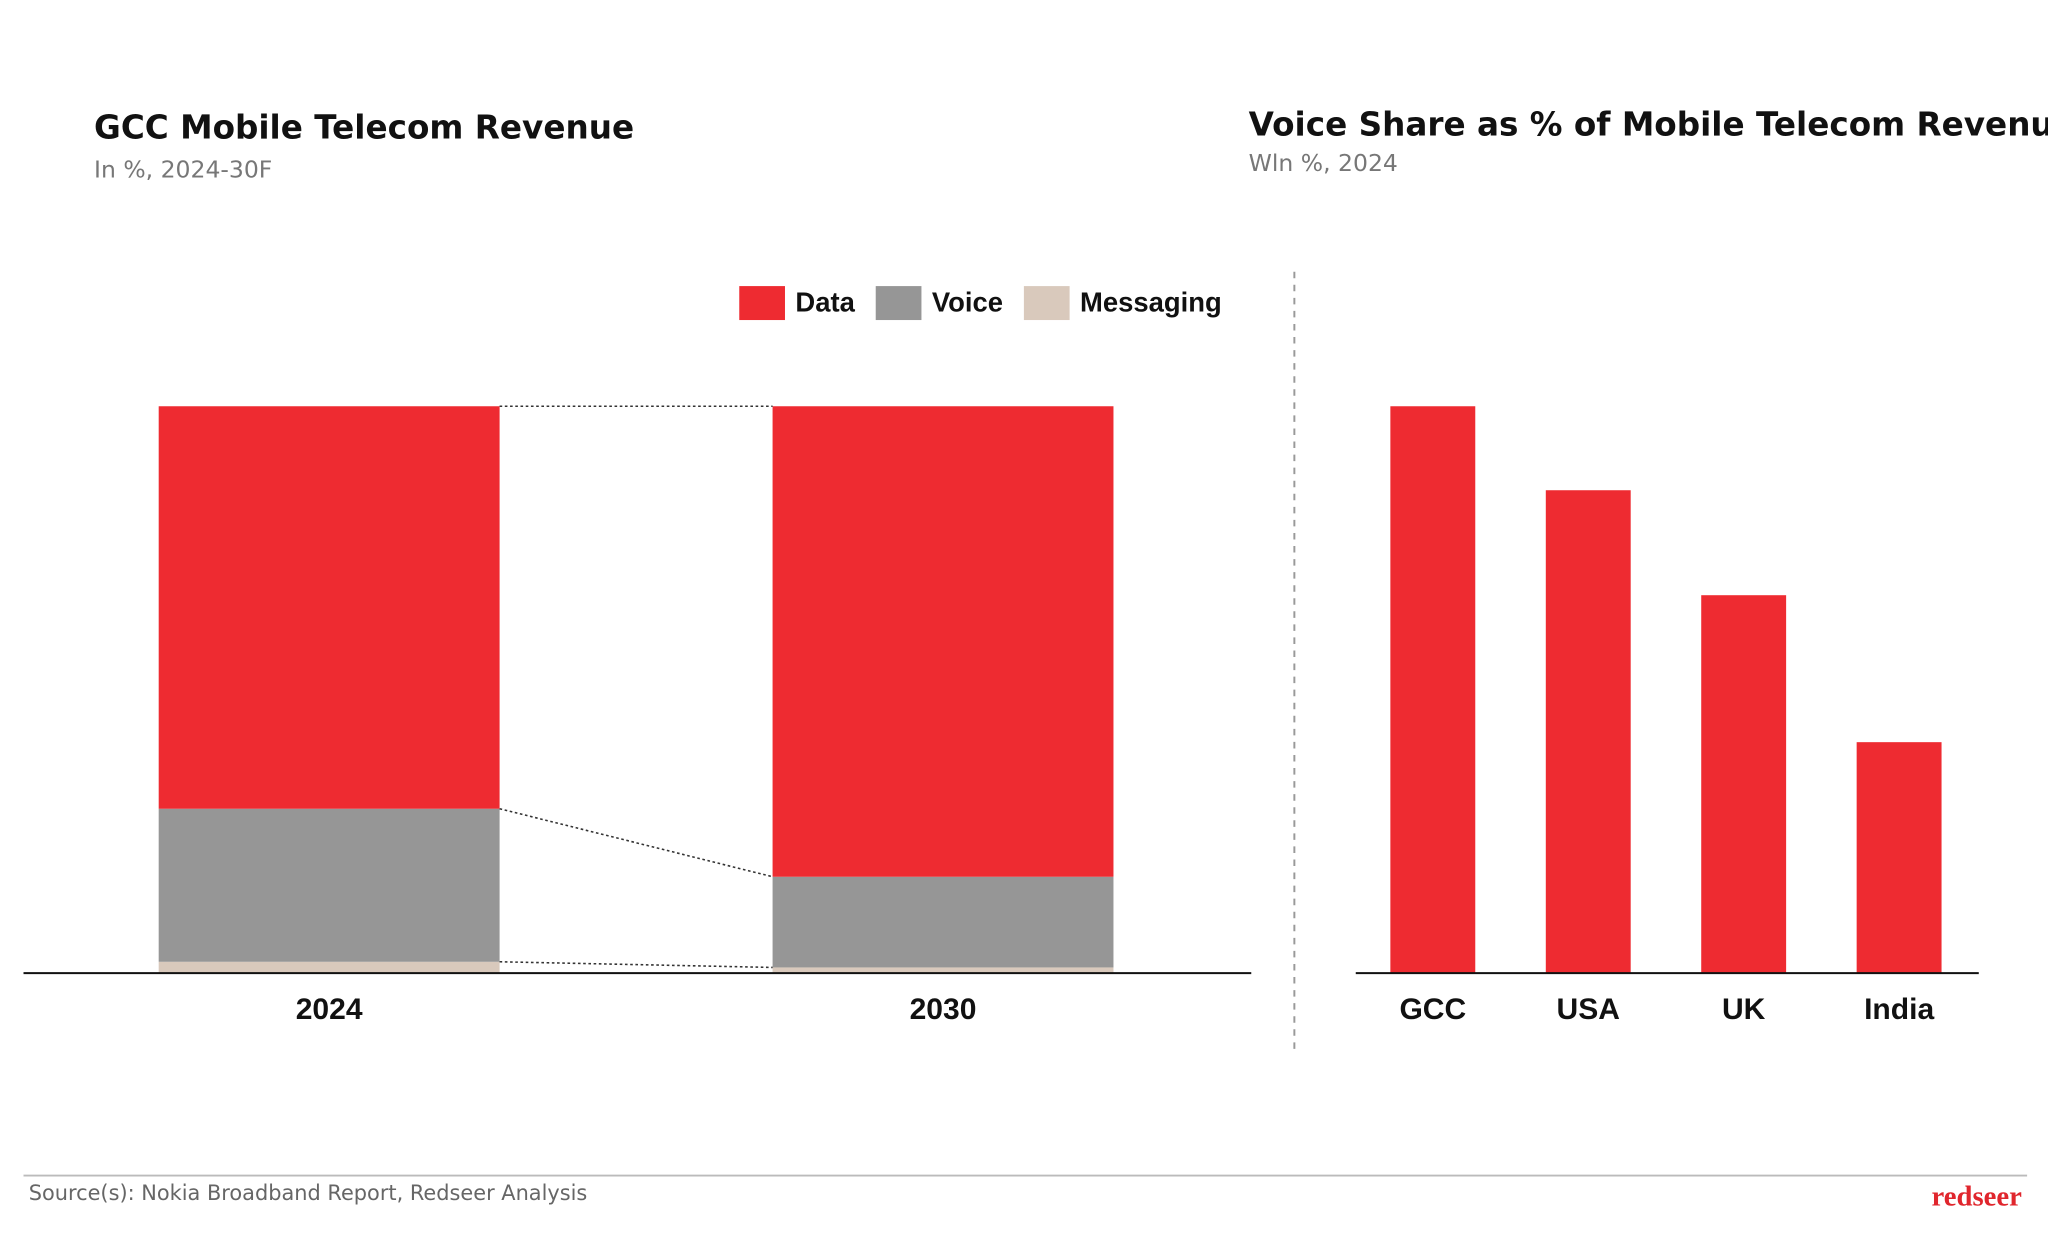 This screenshot has width=2048, height=1243. Describe the element at coordinates (636, 964) in the screenshot. I see `connector` at that location.